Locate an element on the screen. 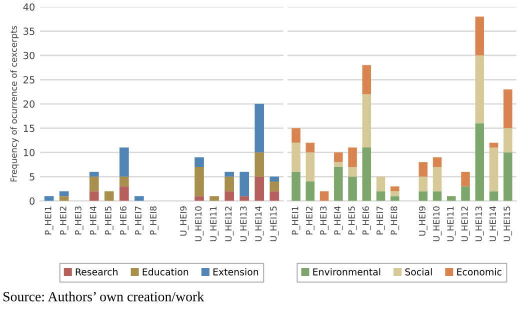 This screenshot has width=520, height=312. y-tick-label: 15 is located at coordinates (29, 128).